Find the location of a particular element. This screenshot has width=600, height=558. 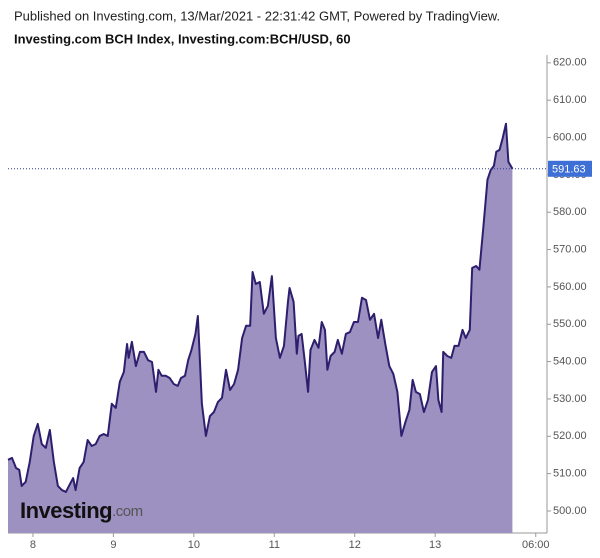

x-tick-label: 8 is located at coordinates (33, 545).